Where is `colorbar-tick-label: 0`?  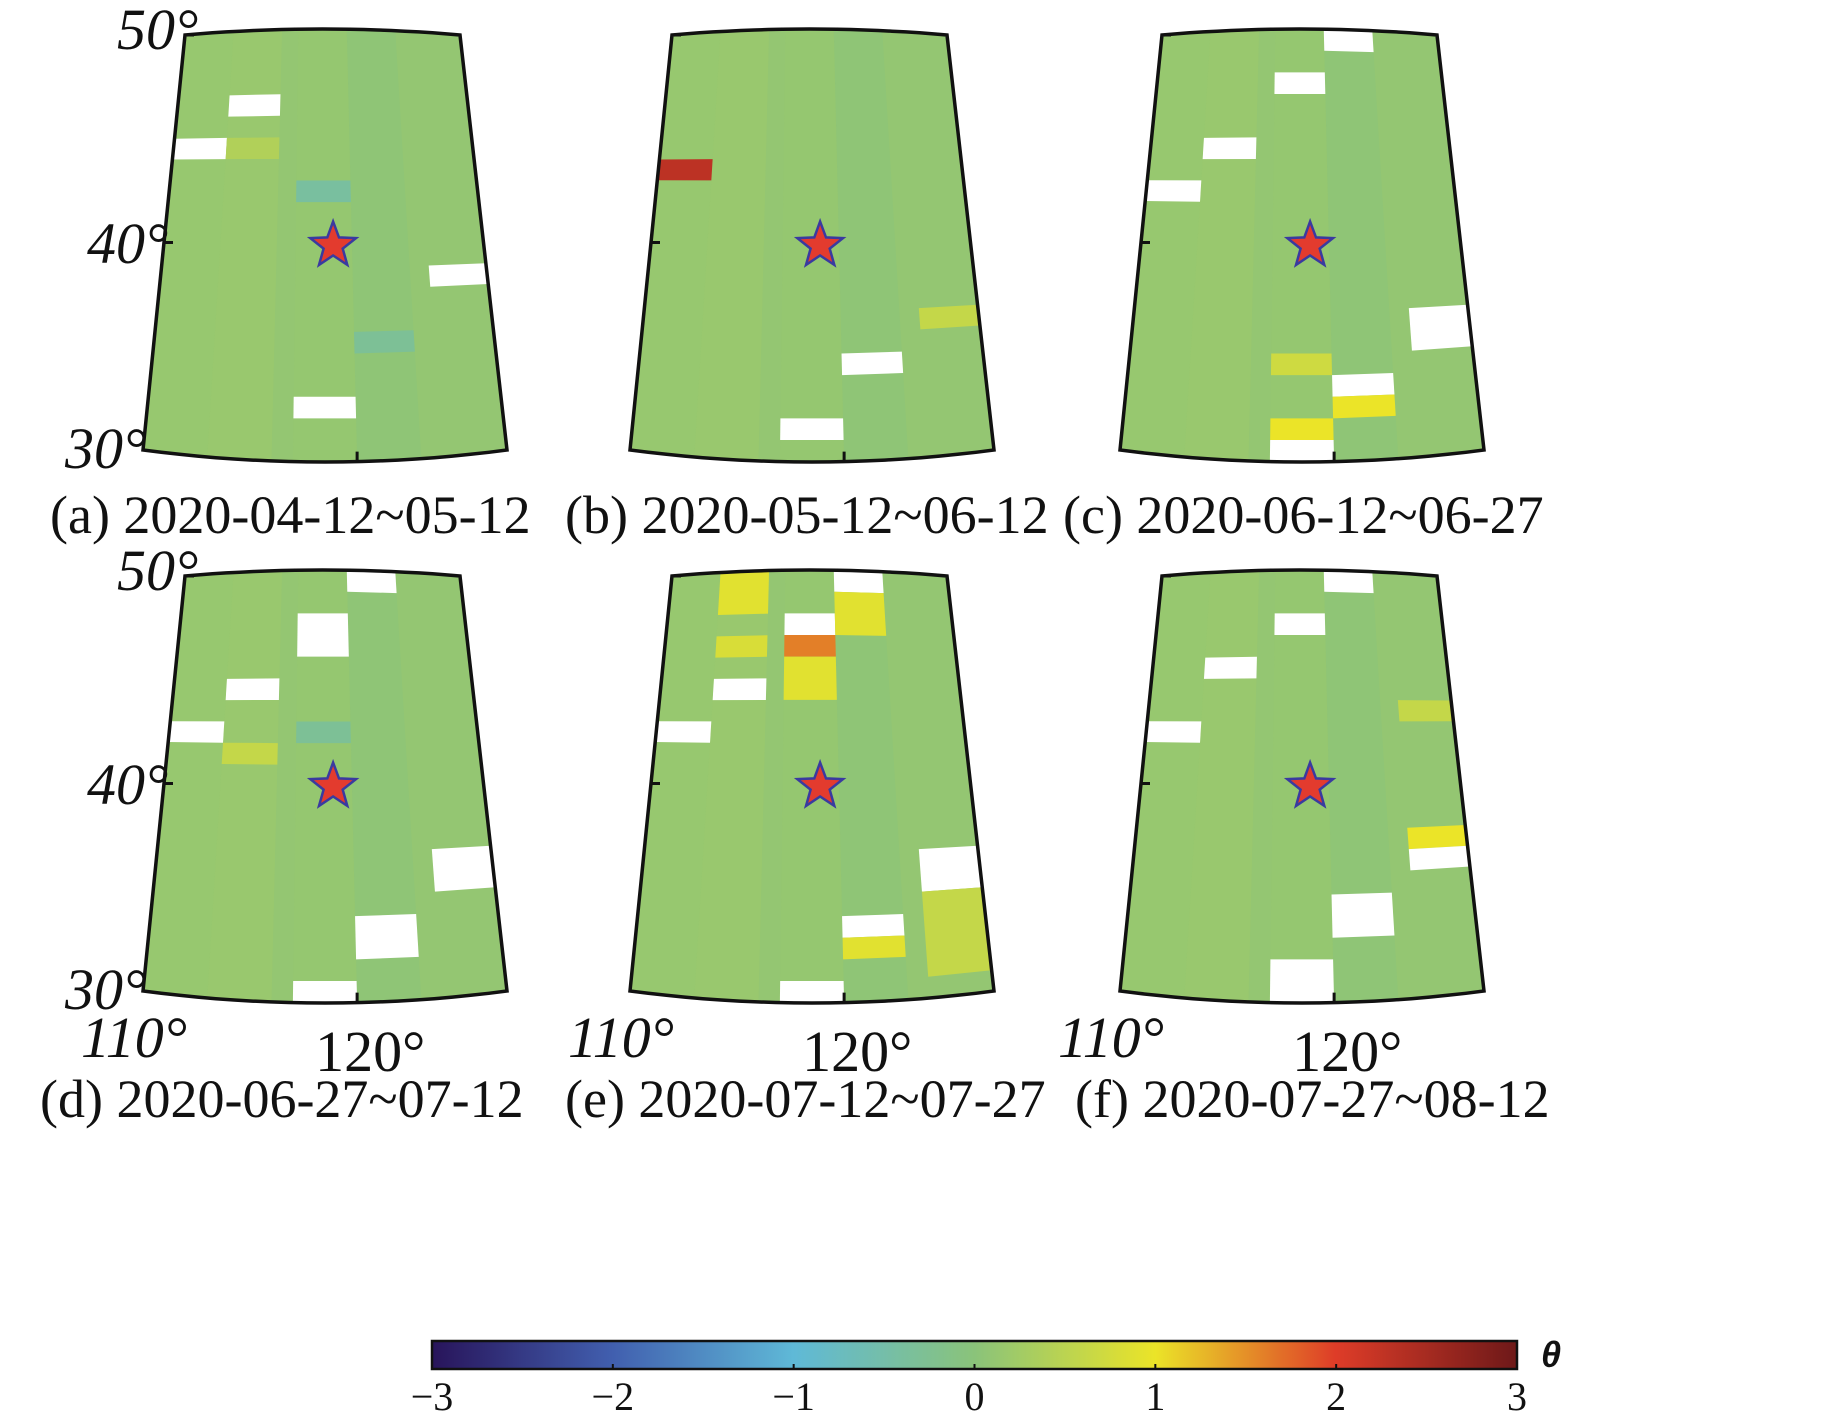
colorbar-tick-label: 0 is located at coordinates (974, 1396).